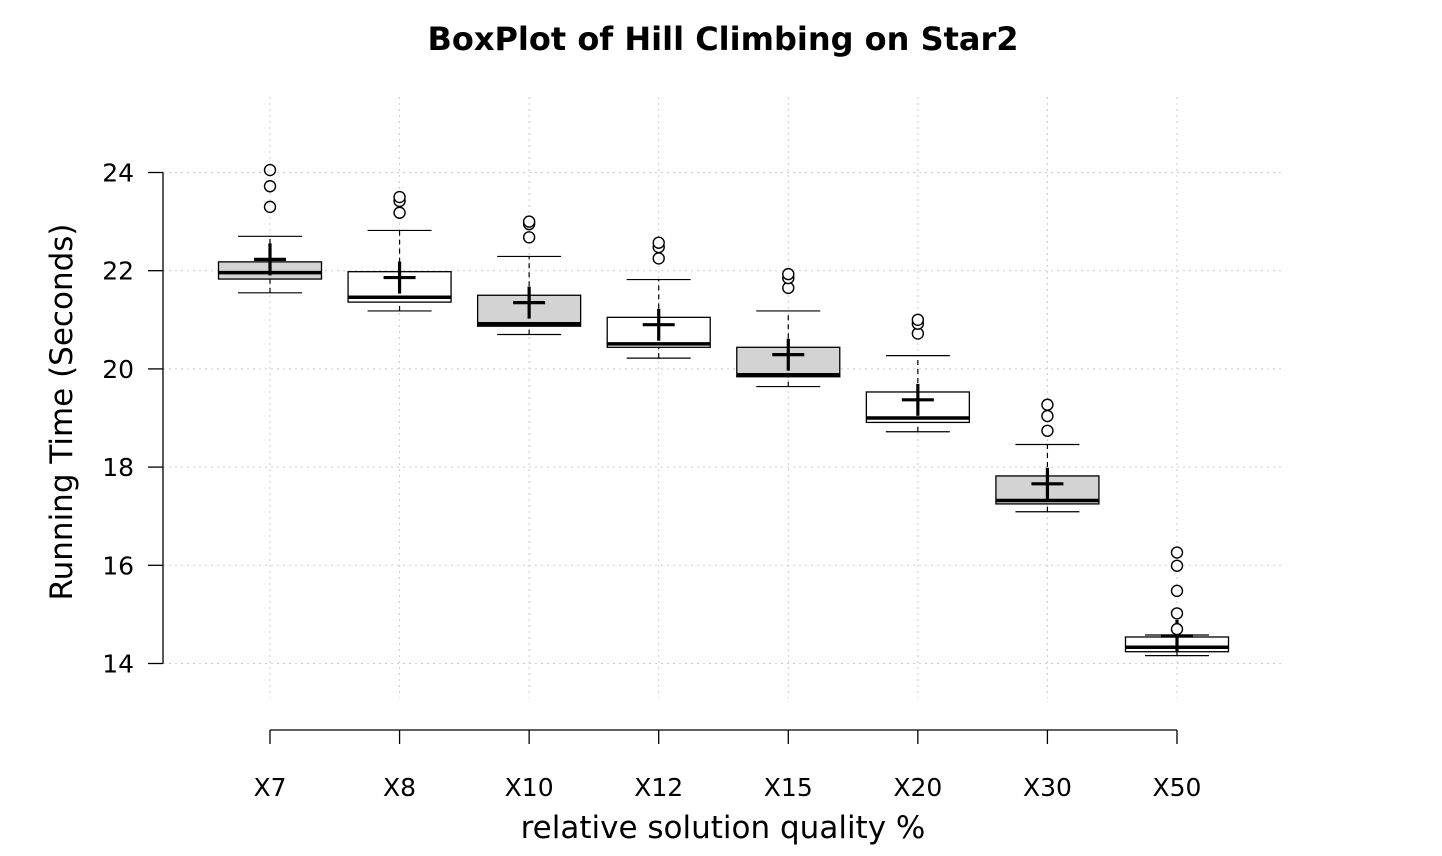 Image resolution: width=1442 pixels, height=856 pixels. What do you see at coordinates (529, 787) in the screenshot?
I see `x-tick-label: X10` at bounding box center [529, 787].